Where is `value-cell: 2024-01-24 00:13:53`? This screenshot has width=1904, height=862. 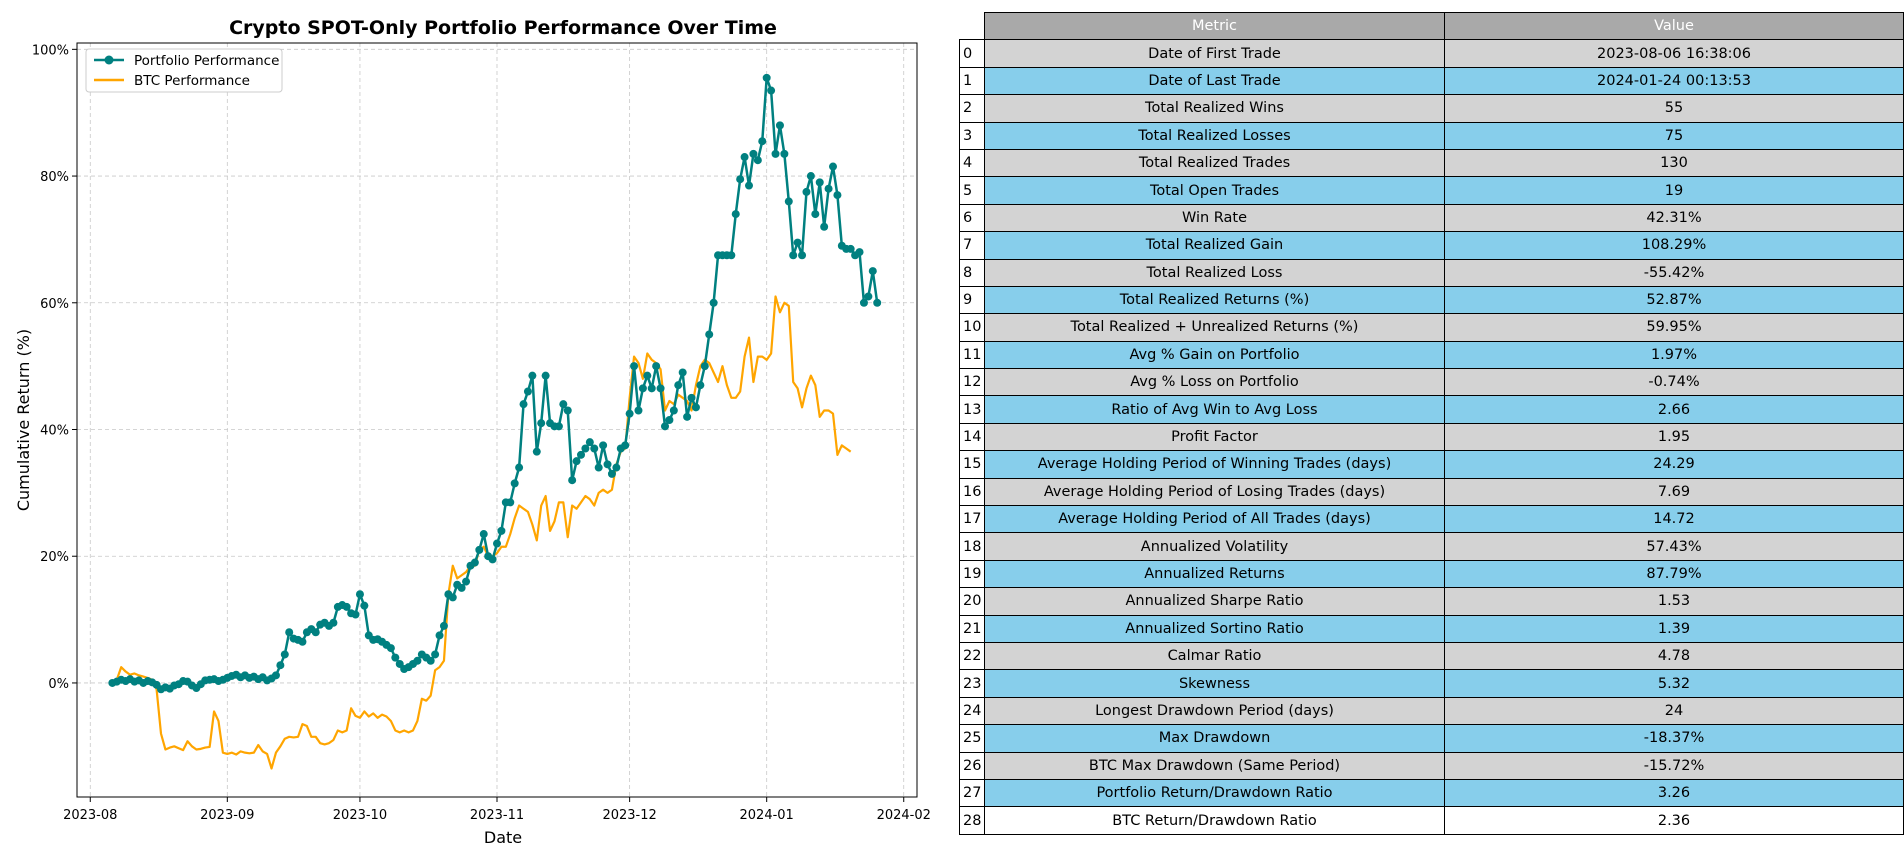
value-cell: 2024-01-24 00:13:53 is located at coordinates (1674, 81).